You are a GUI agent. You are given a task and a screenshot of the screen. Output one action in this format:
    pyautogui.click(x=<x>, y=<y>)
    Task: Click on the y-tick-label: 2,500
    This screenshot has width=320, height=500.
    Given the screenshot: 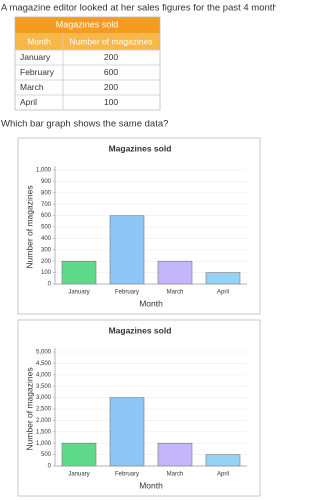 What is the action you would take?
    pyautogui.click(x=44, y=410)
    